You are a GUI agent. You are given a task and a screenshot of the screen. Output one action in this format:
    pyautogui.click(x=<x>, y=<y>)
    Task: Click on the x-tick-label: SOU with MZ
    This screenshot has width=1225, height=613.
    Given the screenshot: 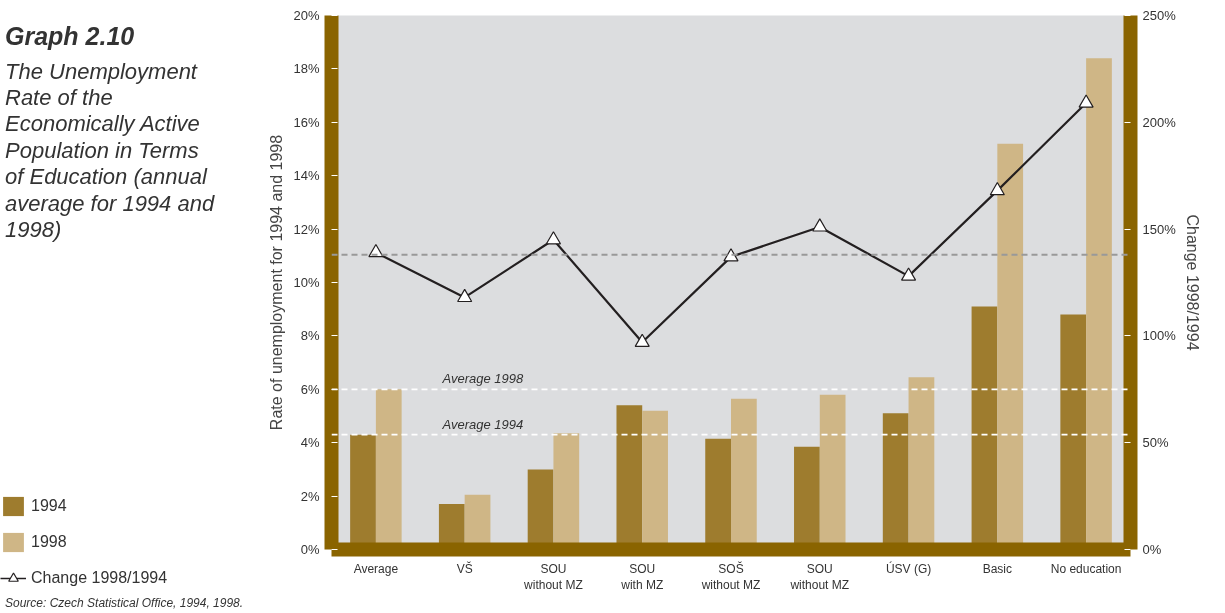 What is the action you would take?
    pyautogui.click(x=642, y=577)
    